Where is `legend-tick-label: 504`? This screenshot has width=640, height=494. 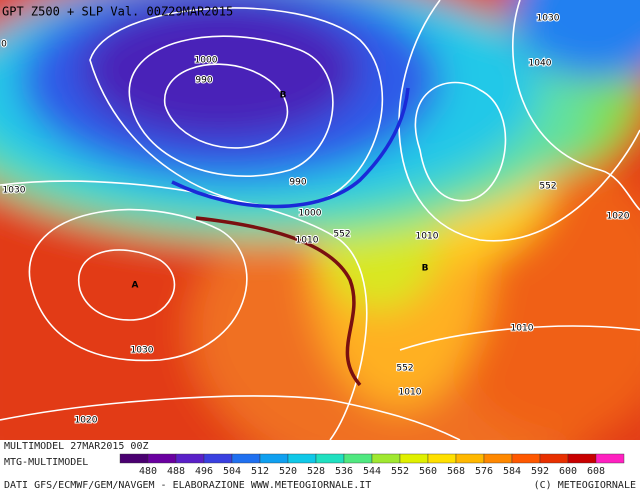 legend-tick-label: 504 is located at coordinates (232, 471).